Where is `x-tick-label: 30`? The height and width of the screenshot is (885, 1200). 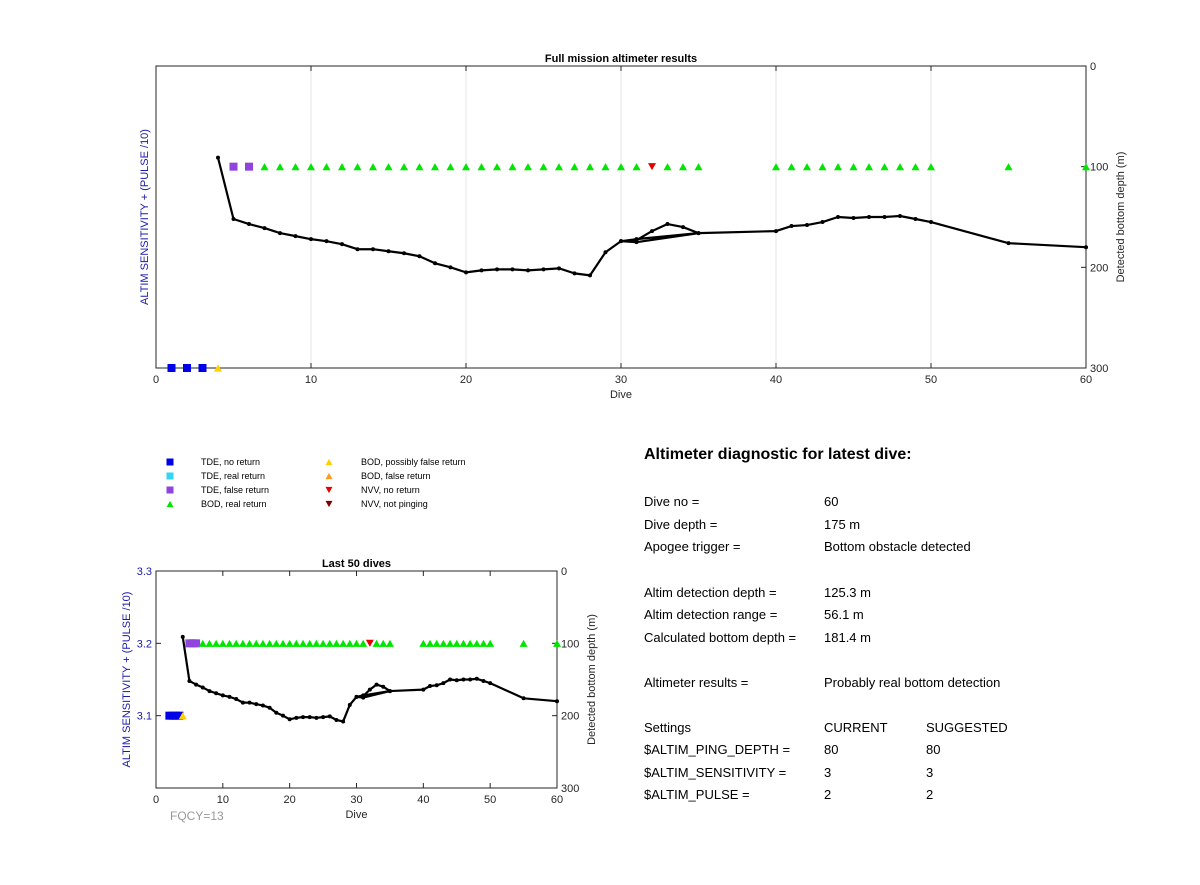 x-tick-label: 30 is located at coordinates (356, 800).